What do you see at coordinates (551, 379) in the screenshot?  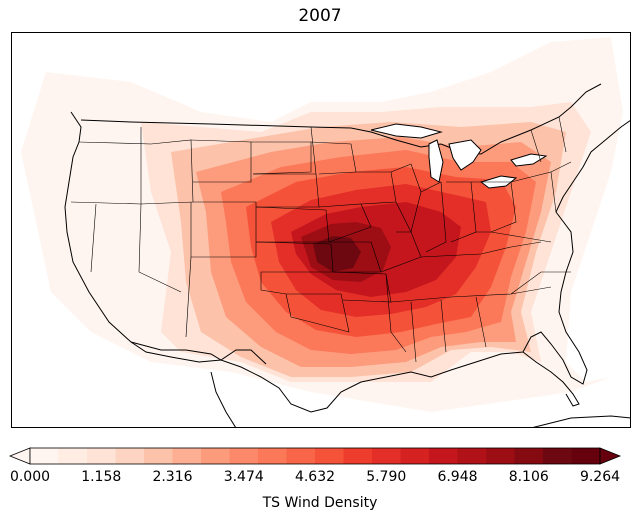 I see `florida-outline` at bounding box center [551, 379].